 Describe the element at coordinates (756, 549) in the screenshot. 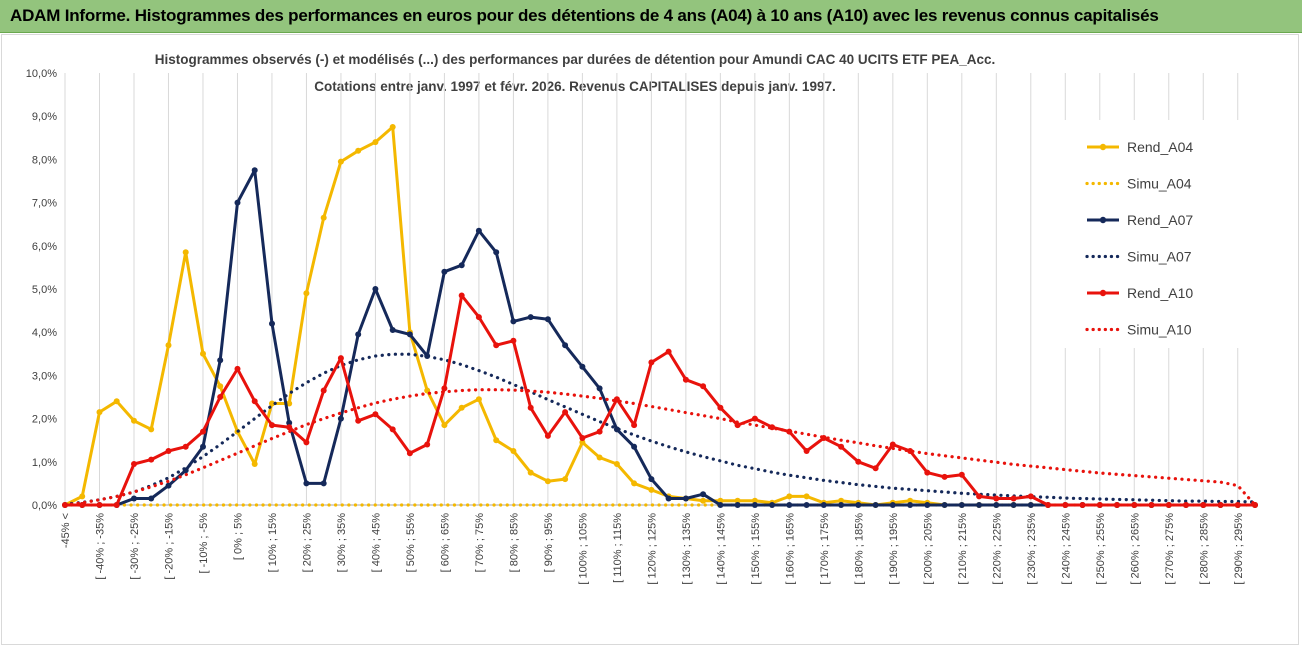

I see `x-tick-label: [ 150% ; 155%` at that location.